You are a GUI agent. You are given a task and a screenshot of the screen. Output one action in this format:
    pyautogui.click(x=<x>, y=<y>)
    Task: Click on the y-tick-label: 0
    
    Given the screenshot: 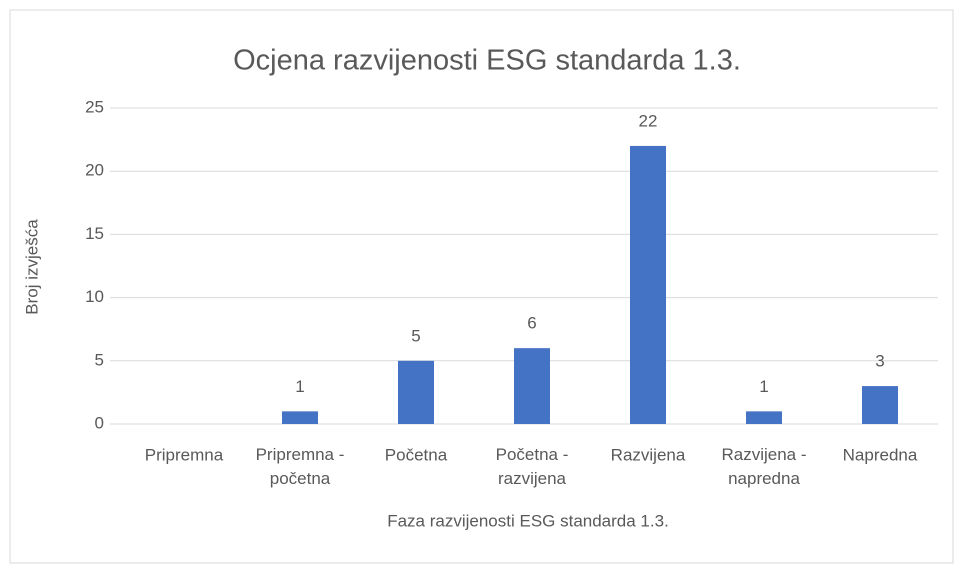 What is the action you would take?
    pyautogui.click(x=99, y=422)
    